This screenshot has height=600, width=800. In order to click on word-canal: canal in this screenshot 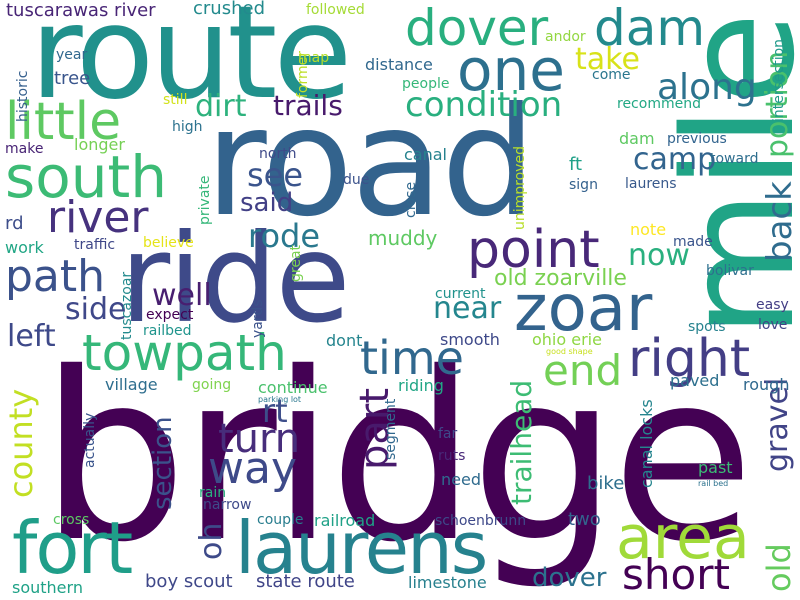, I will do `click(425, 154)`.